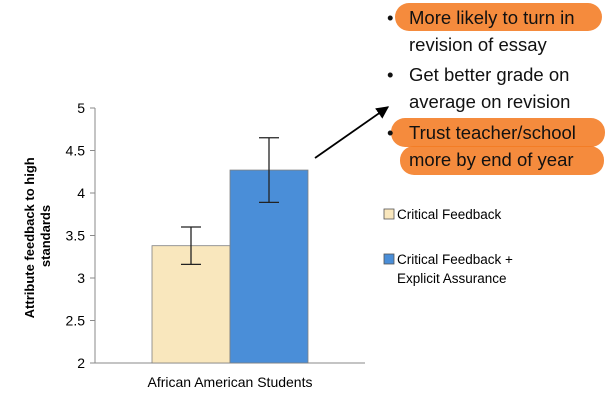 The width and height of the screenshot is (609, 409). What do you see at coordinates (352, 132) in the screenshot?
I see `annotation-arrow` at bounding box center [352, 132].